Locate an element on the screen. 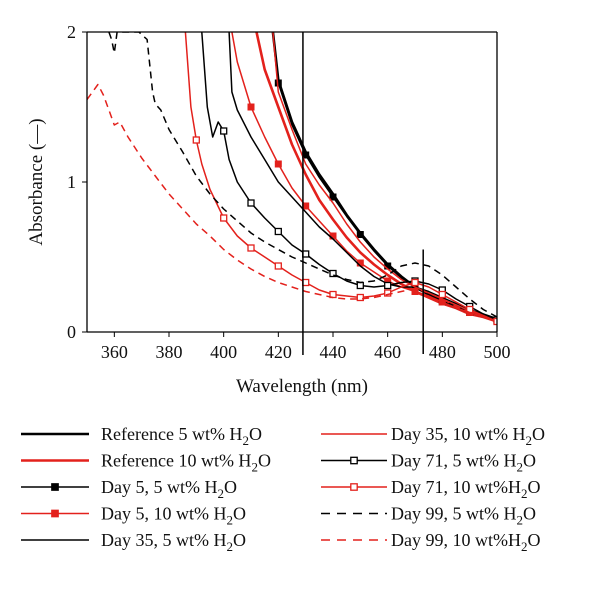  legend-left-label-0: Reference 5 wt% H2O is located at coordinates (181, 436).